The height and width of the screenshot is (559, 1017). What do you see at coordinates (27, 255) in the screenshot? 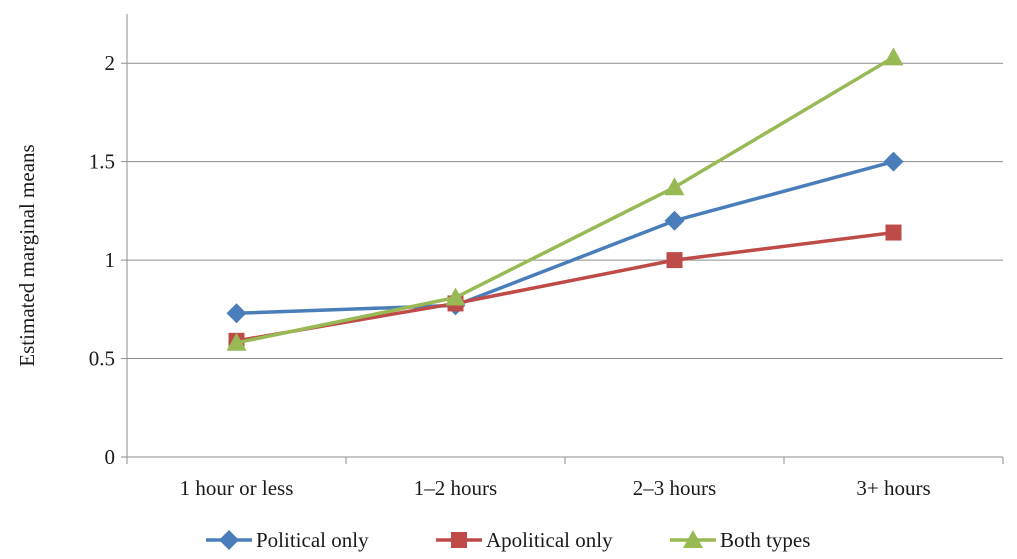
I see `y-axis-label: Estimated marginal means` at bounding box center [27, 255].